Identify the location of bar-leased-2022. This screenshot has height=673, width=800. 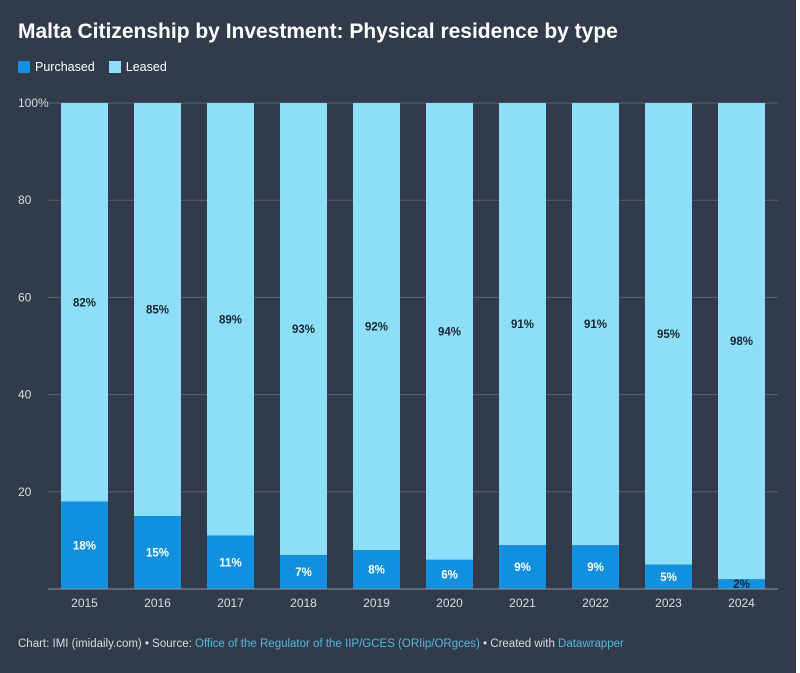
(595, 324).